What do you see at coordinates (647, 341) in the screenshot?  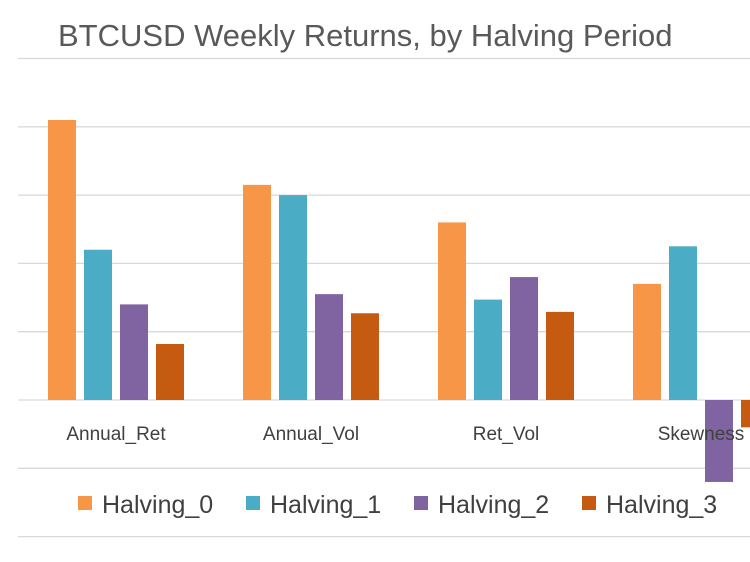 I see `bar-halving-0-skewness` at bounding box center [647, 341].